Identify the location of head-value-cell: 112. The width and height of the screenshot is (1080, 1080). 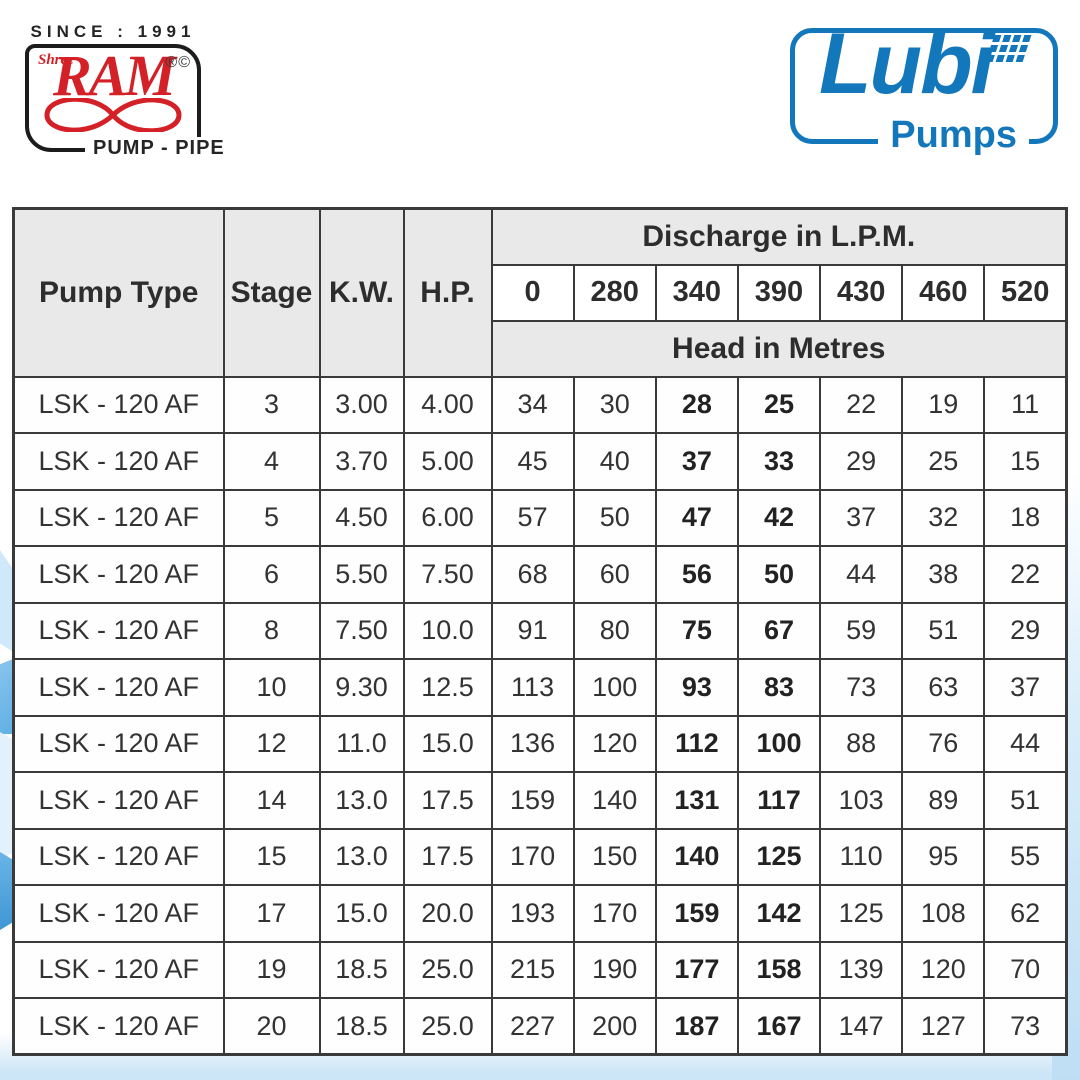
(696, 743).